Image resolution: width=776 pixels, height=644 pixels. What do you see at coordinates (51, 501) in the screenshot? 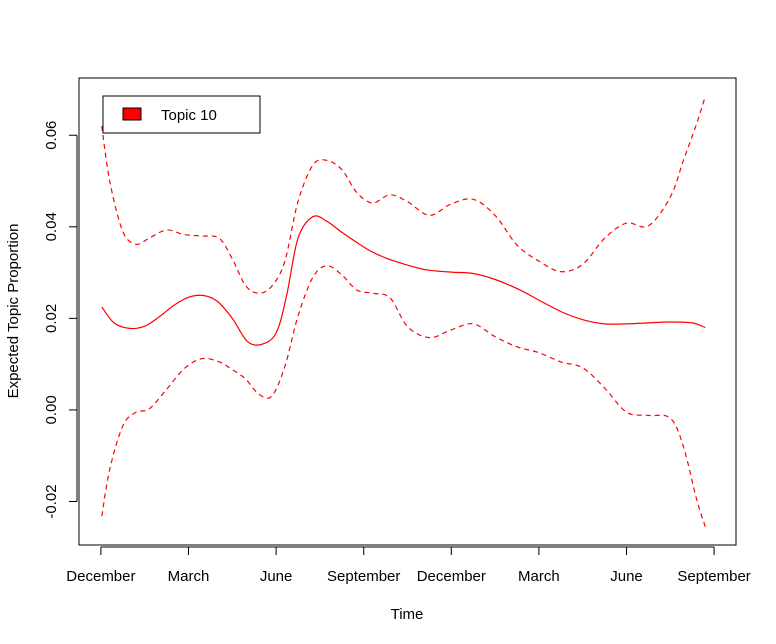
I see `y-tick-label: -0.02` at bounding box center [51, 501].